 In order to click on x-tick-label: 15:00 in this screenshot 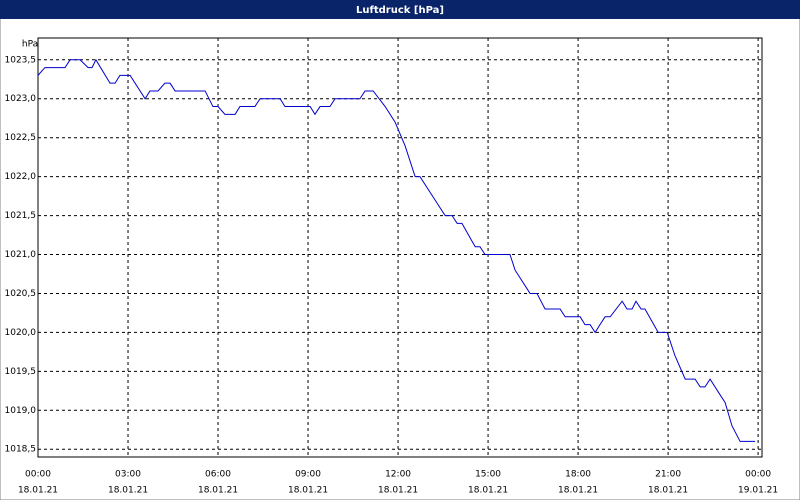, I will do `click(488, 475)`.